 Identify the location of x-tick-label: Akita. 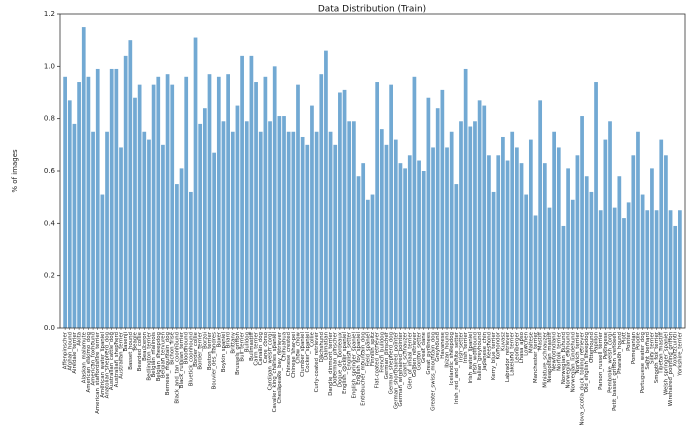
(80, 339).